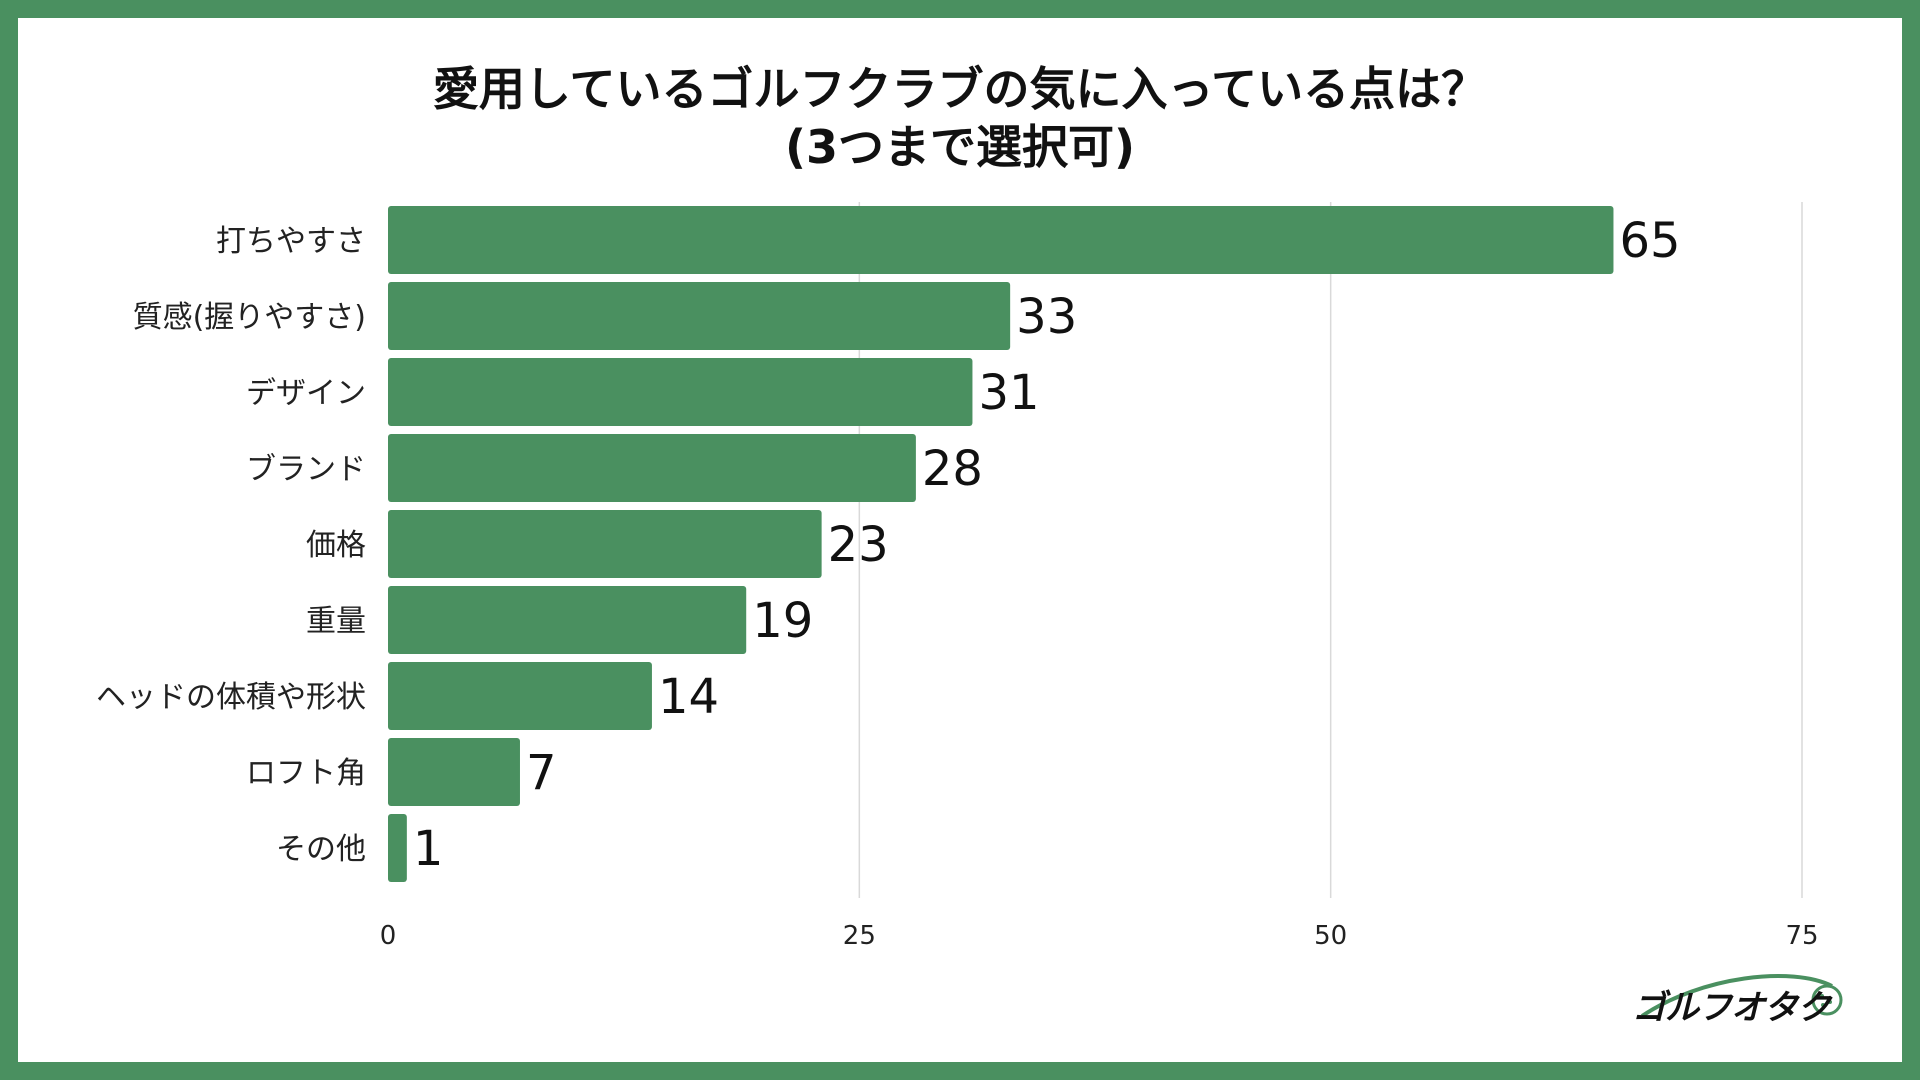 This screenshot has width=1920, height=1080. What do you see at coordinates (1801, 936) in the screenshot?
I see `x-tick-label: 75` at bounding box center [1801, 936].